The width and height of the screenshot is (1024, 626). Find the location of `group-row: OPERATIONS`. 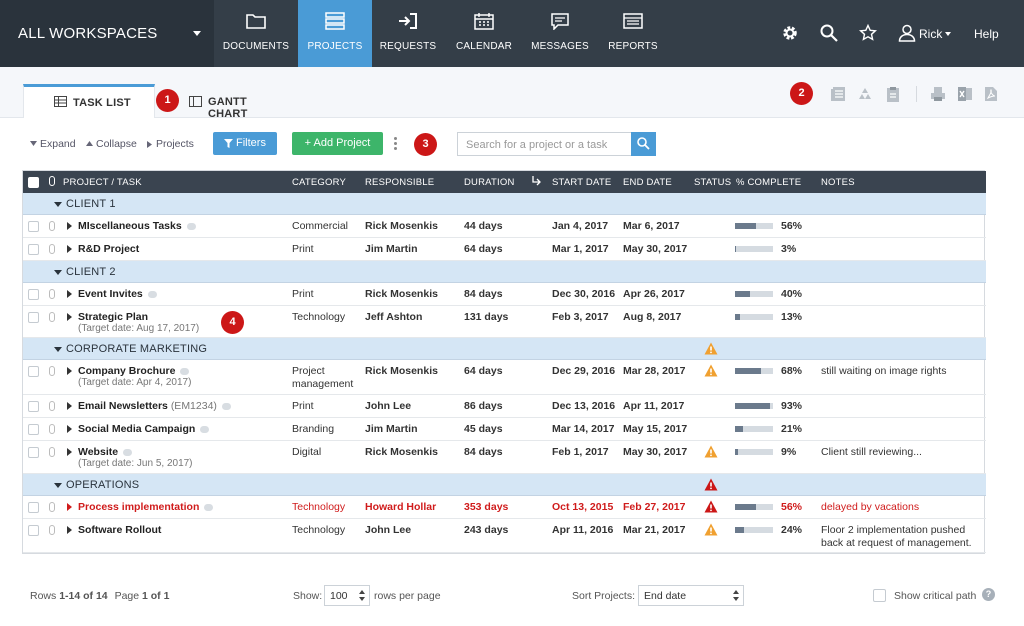

group-row: OPERATIONS is located at coordinates (504, 485).